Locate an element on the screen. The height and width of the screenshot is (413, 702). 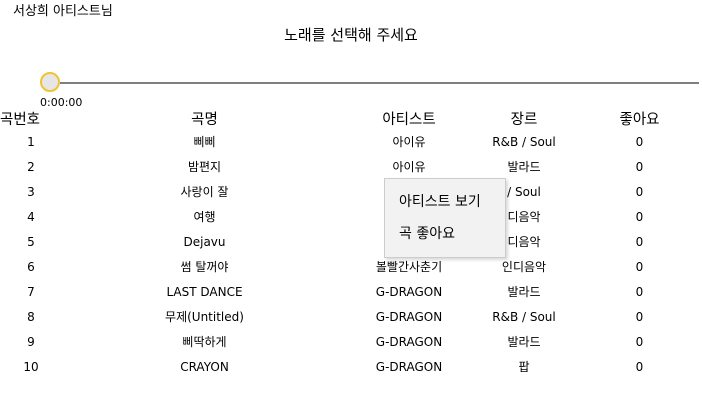
table-row: 4여행볼빨간디음악0 is located at coordinates (351, 216).